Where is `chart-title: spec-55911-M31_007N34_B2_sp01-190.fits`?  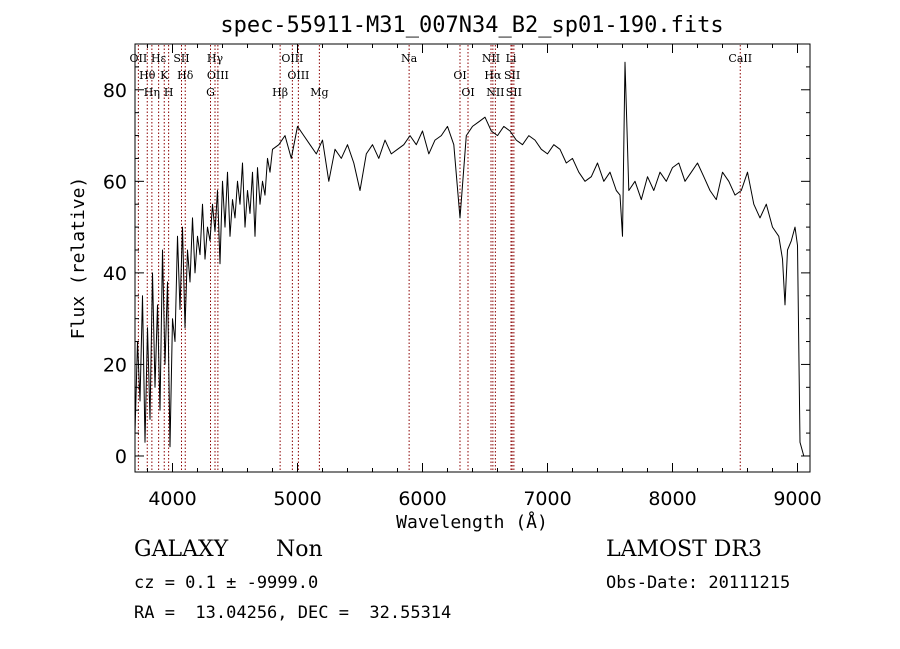
chart-title: spec-55911-M31_007N34_B2_sp01-190.fits is located at coordinates (471, 25).